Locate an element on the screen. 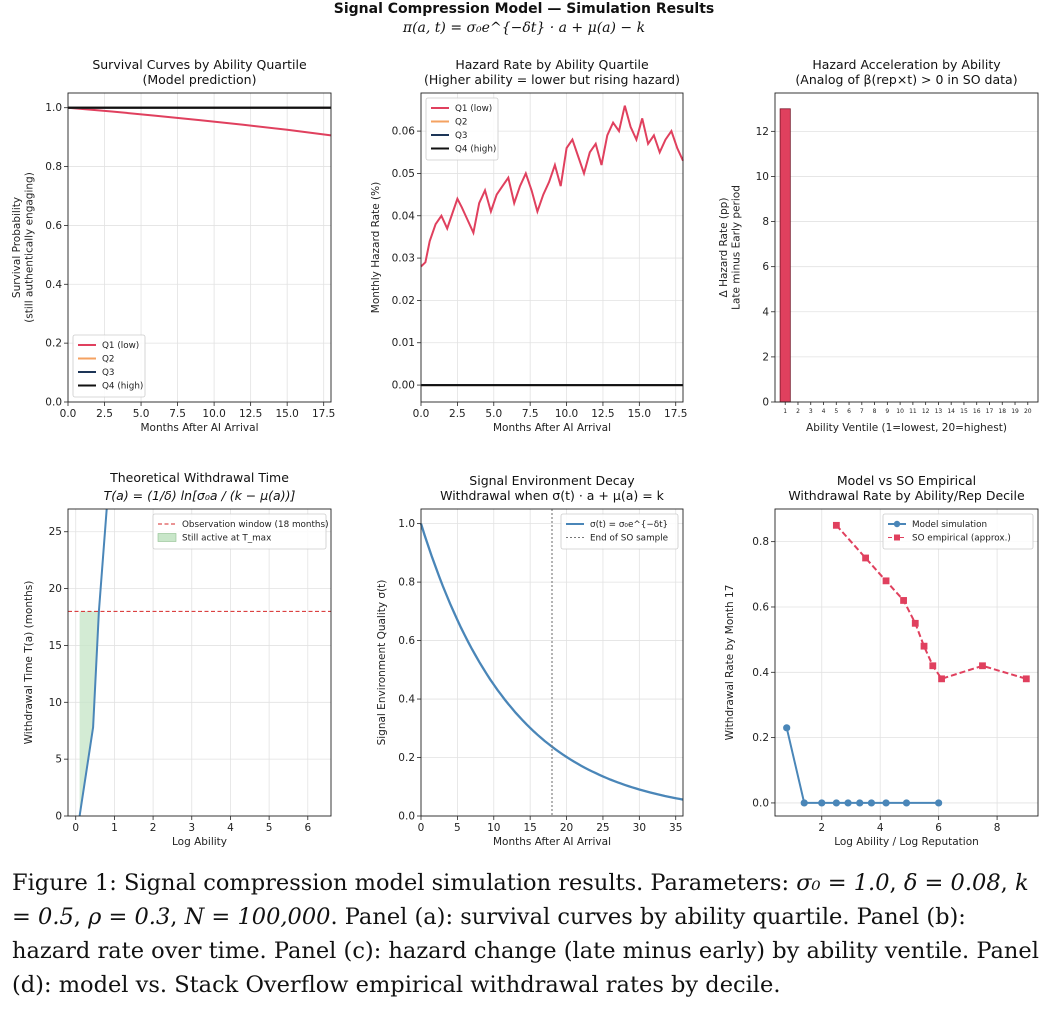  legend-label: Q3 is located at coordinates (108, 373).